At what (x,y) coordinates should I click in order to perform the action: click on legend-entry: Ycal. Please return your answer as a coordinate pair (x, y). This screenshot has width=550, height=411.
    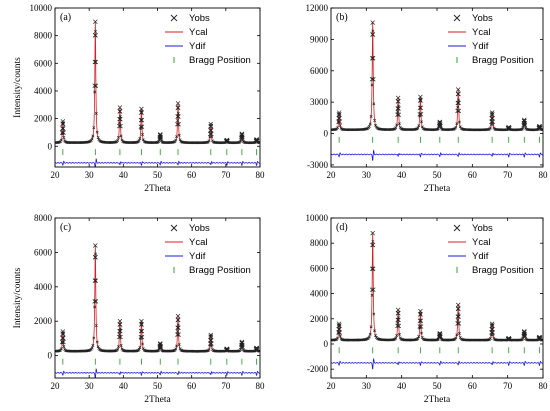
    Looking at the image, I should click on (481, 242).